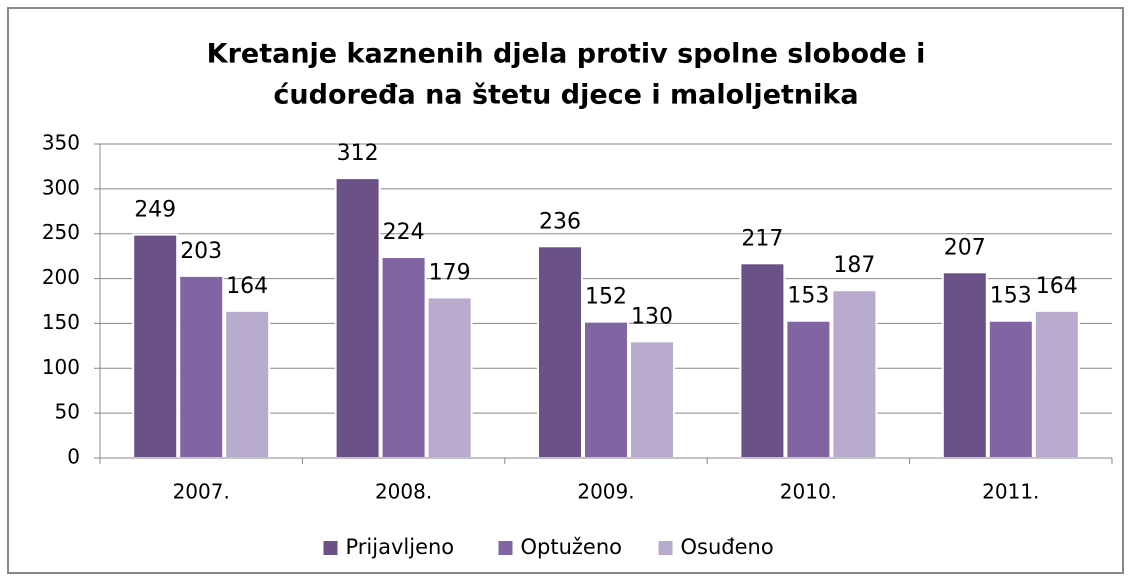 The width and height of the screenshot is (1131, 581). What do you see at coordinates (61, 232) in the screenshot?
I see `y-tick-label: 250` at bounding box center [61, 232].